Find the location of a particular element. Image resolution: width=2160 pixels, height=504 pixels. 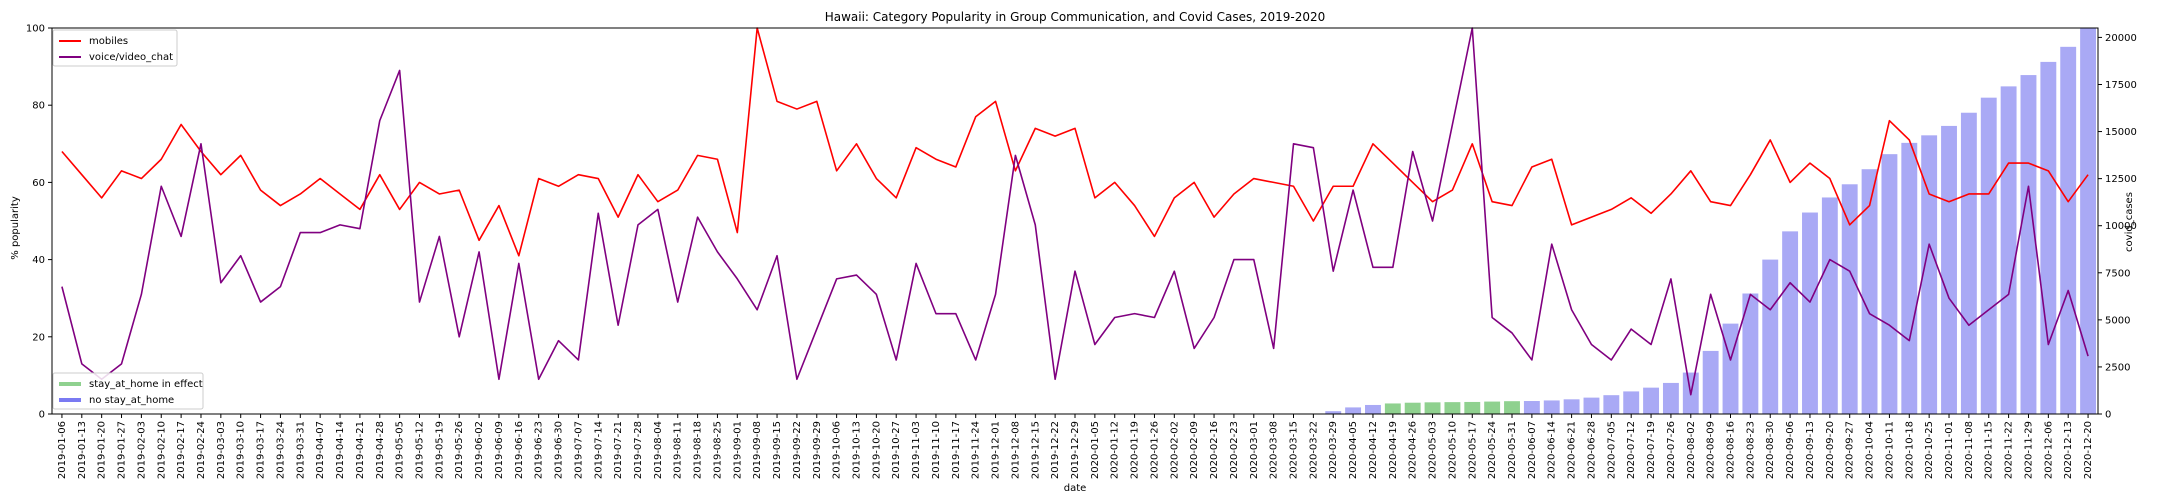

x-tick-label: 2019-09-15 is located at coordinates (777, 450).